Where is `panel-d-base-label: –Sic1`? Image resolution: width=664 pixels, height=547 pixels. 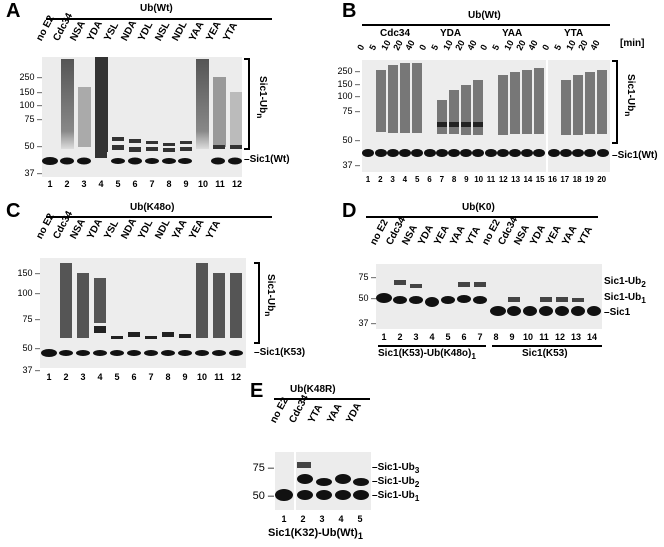 panel-d-base-label: –Sic1 is located at coordinates (617, 312).